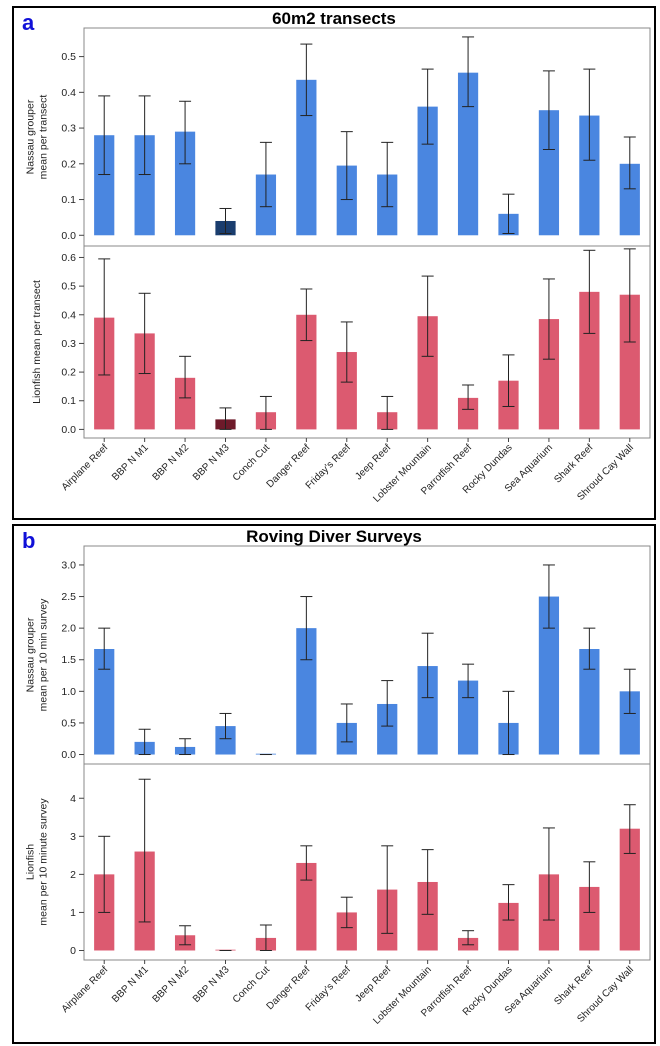 The width and height of the screenshot is (660, 1046). I want to click on y-axis-label: mean per transect, so click(44, 137).